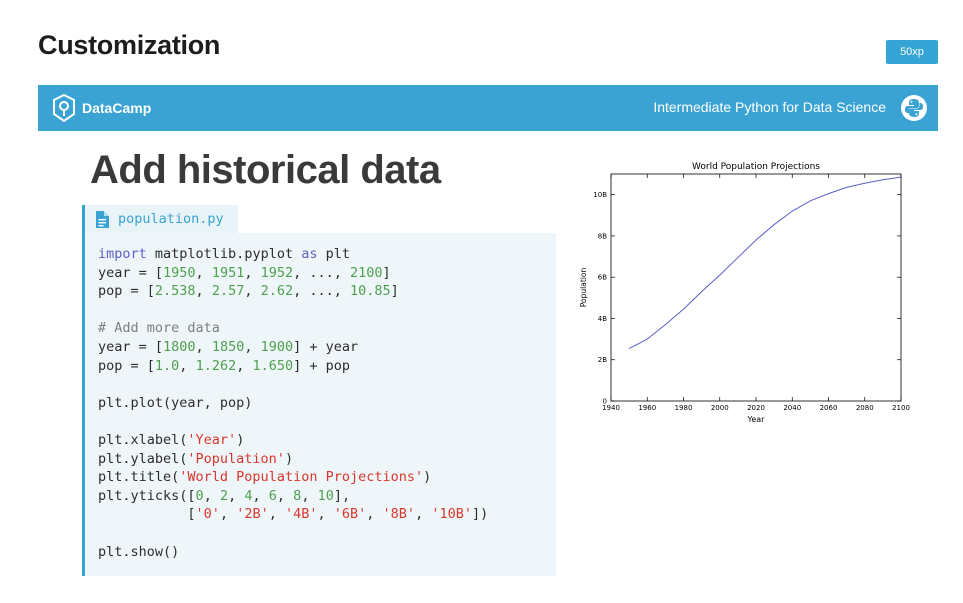 The image size is (963, 603). I want to click on code-token: 1.0, so click(167, 365).